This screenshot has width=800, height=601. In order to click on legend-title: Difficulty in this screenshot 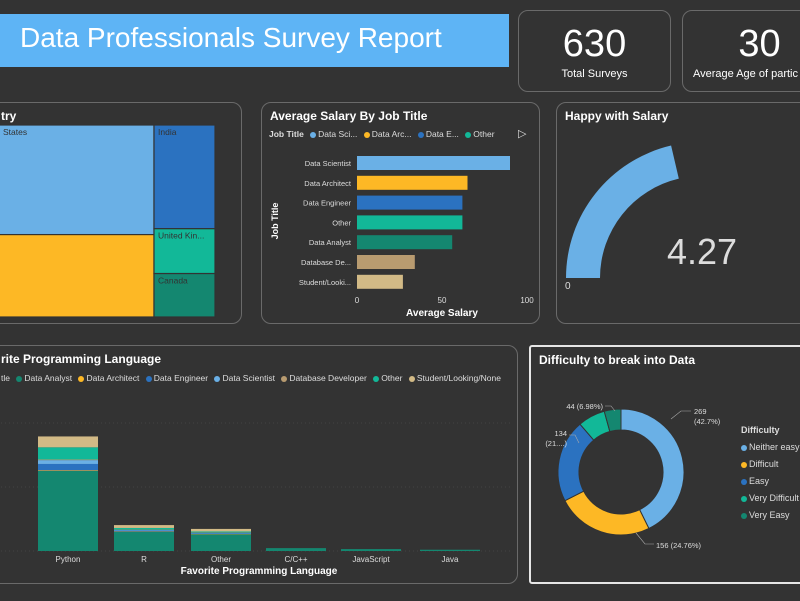, I will do `click(760, 430)`.